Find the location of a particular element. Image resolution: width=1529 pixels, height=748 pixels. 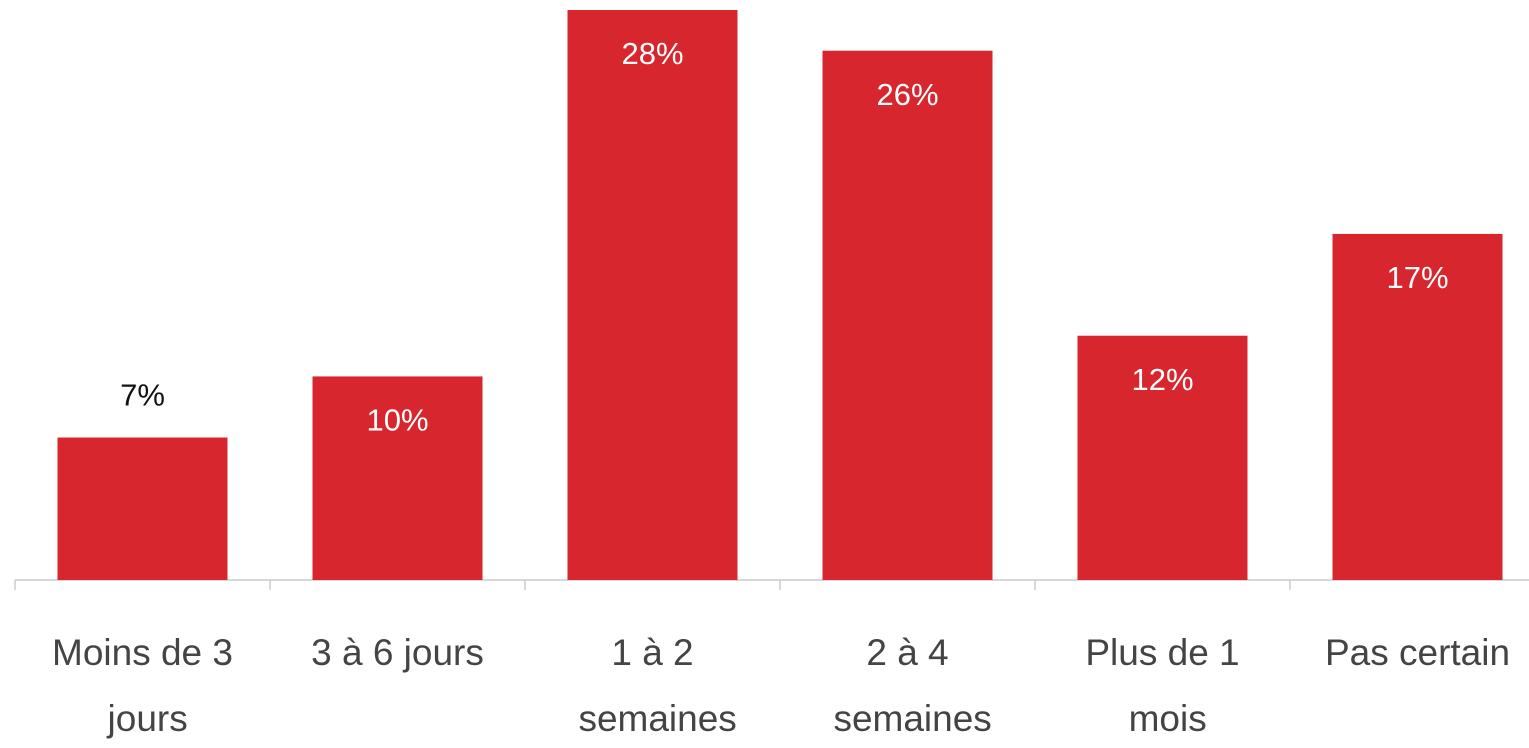

x-tick-label: Pas certain is located at coordinates (1417, 652).